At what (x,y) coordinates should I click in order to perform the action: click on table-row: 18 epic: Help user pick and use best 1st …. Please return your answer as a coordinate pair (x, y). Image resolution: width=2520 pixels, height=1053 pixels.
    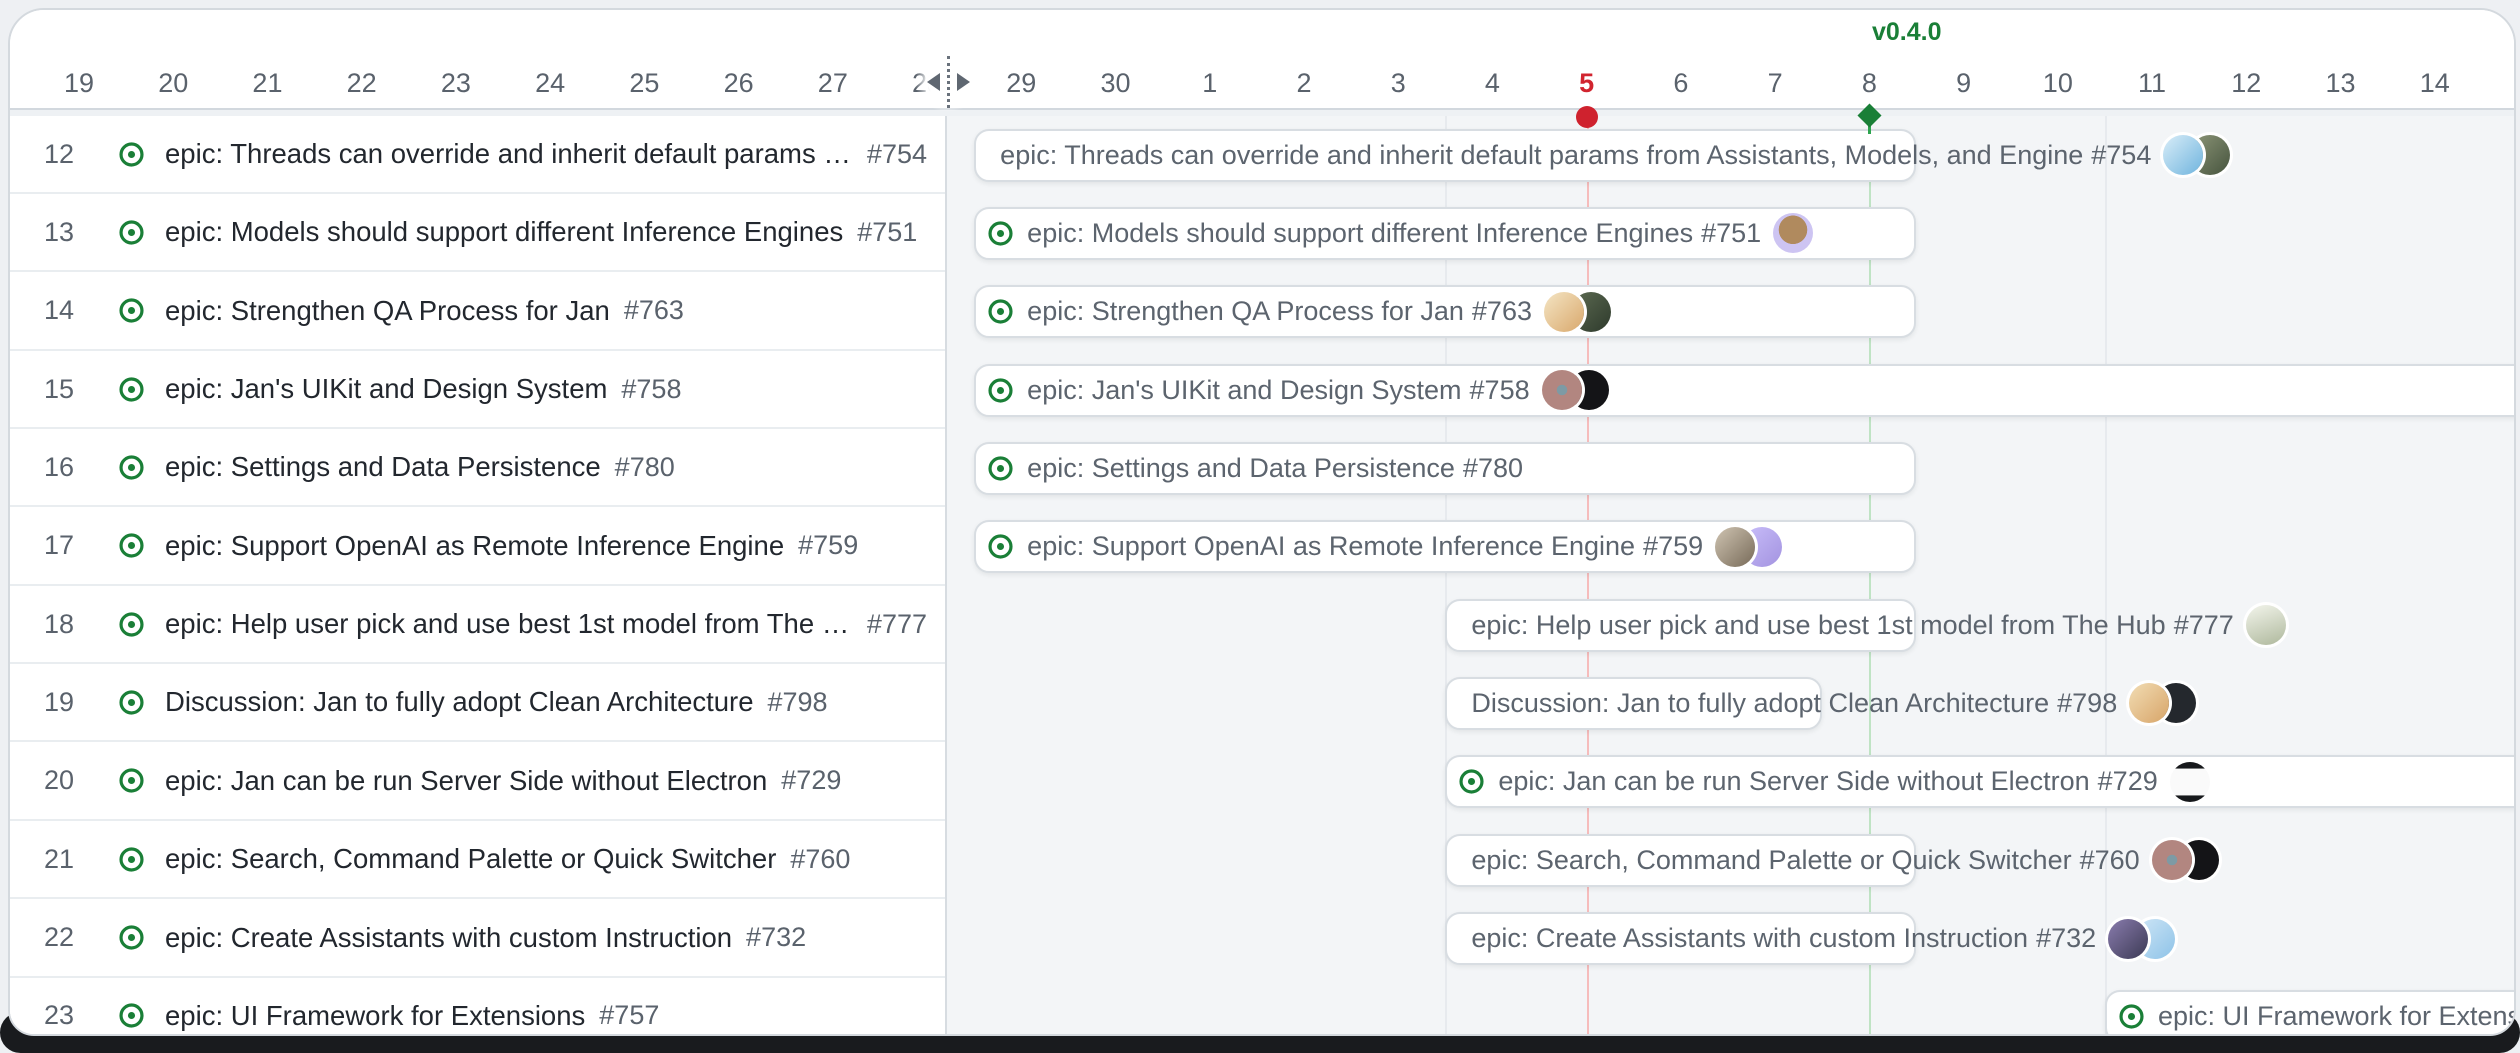
    Looking at the image, I should click on (477, 625).